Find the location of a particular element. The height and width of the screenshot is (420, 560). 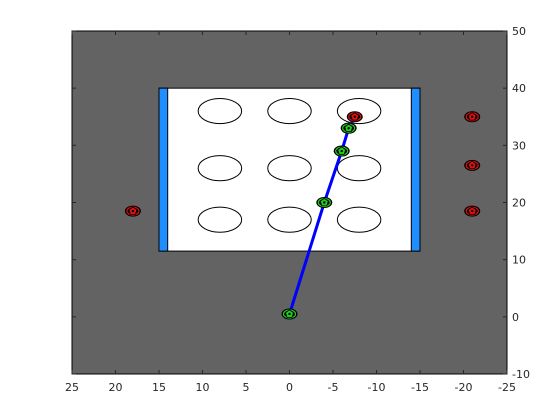

x-tick-label-4: 10 is located at coordinates (203, 387).